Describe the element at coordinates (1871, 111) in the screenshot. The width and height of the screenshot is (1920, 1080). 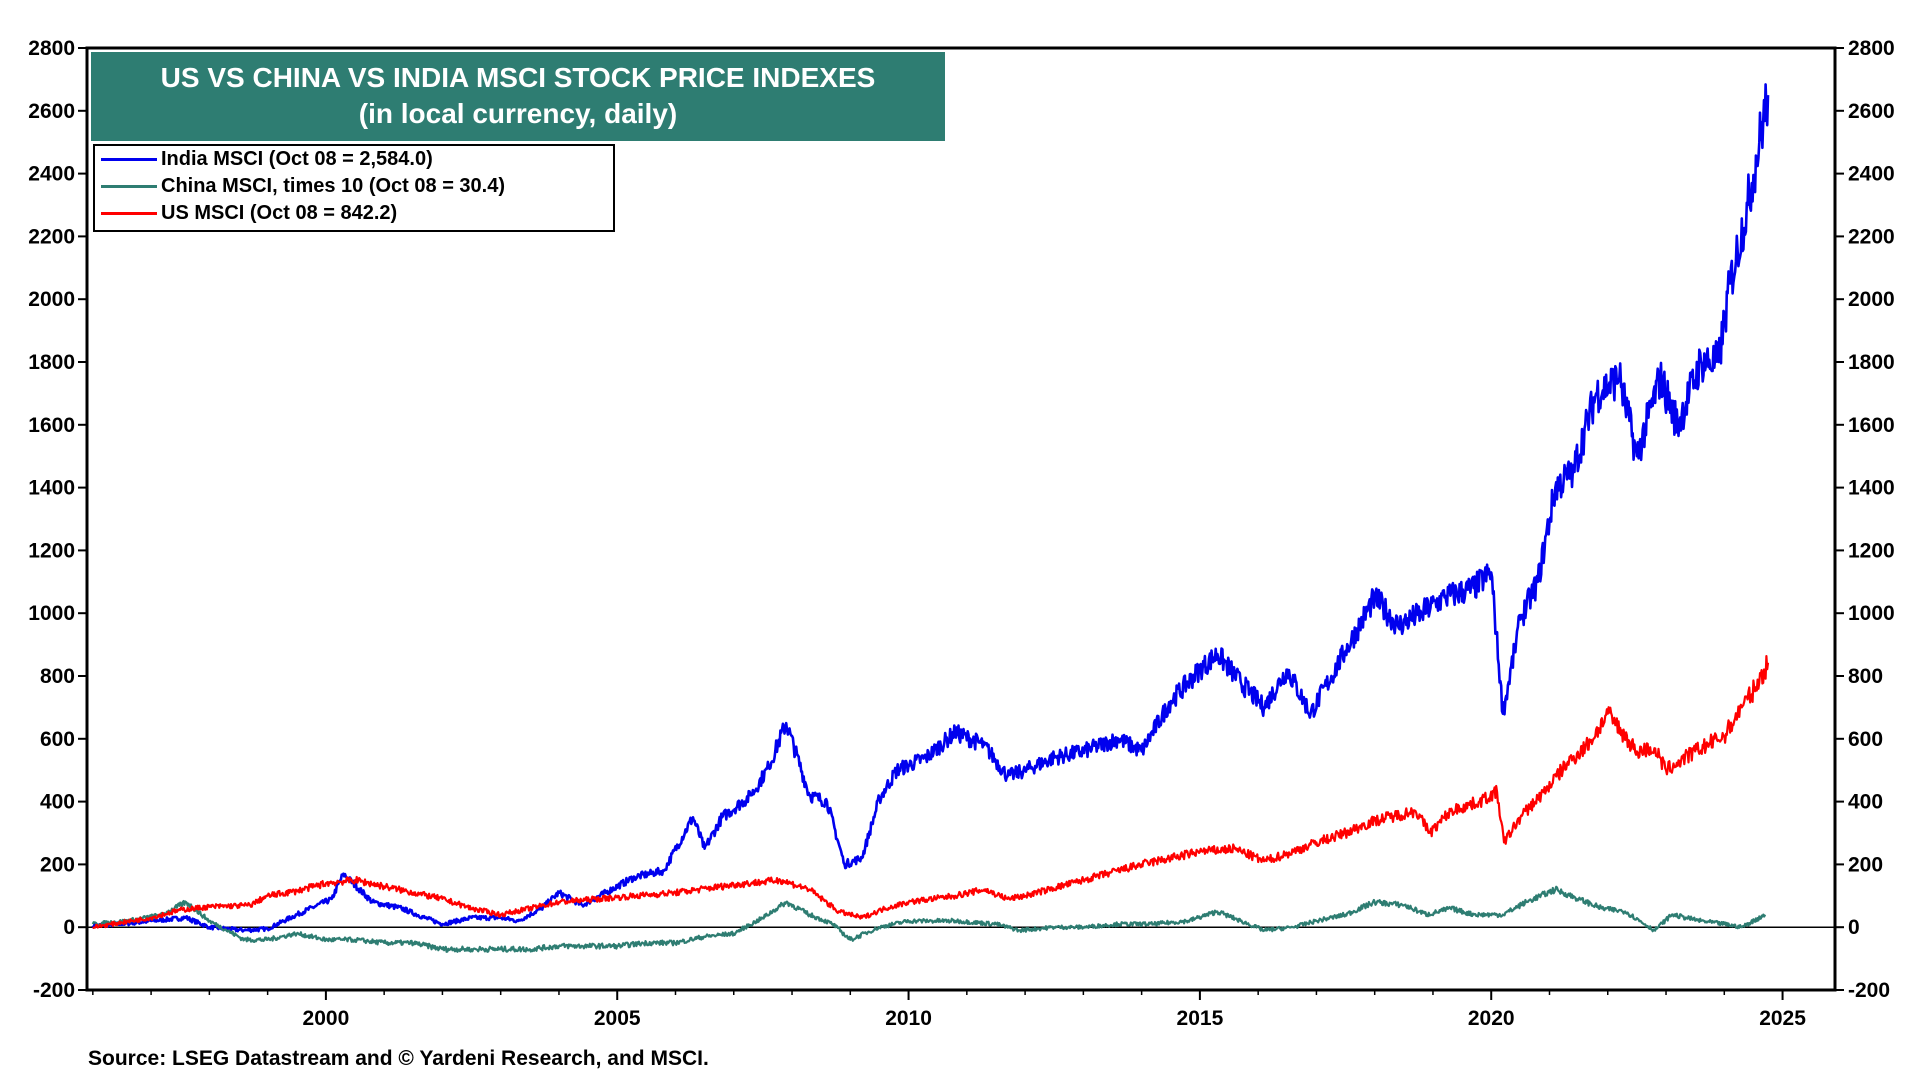
I see `y-tick-label-right: 2600` at that location.